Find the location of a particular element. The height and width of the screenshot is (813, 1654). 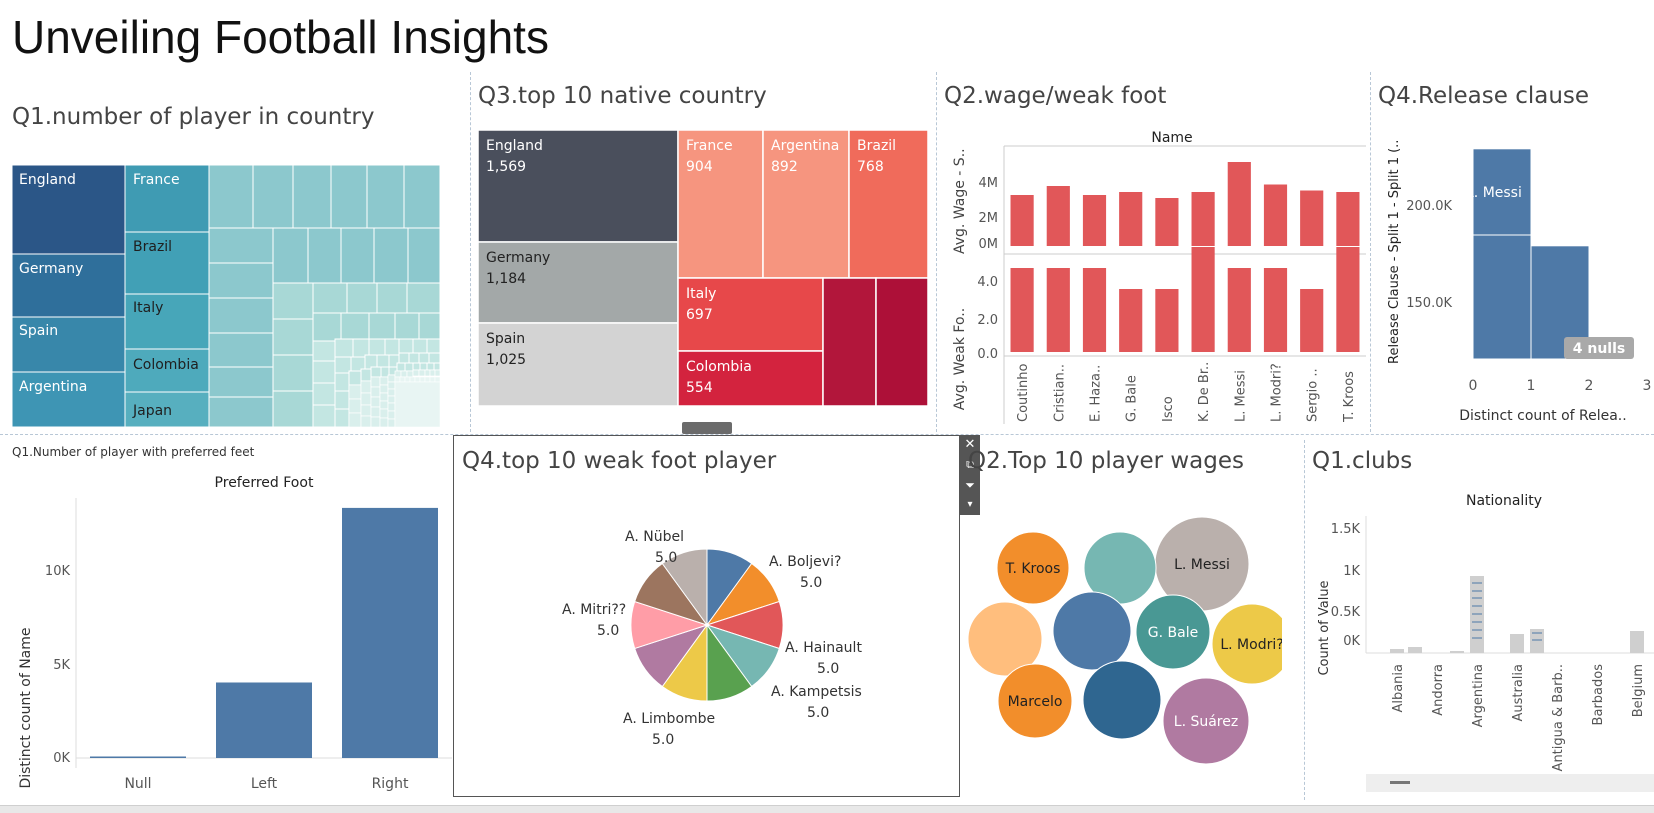

x-tick-label: 1 is located at coordinates (1531, 386).